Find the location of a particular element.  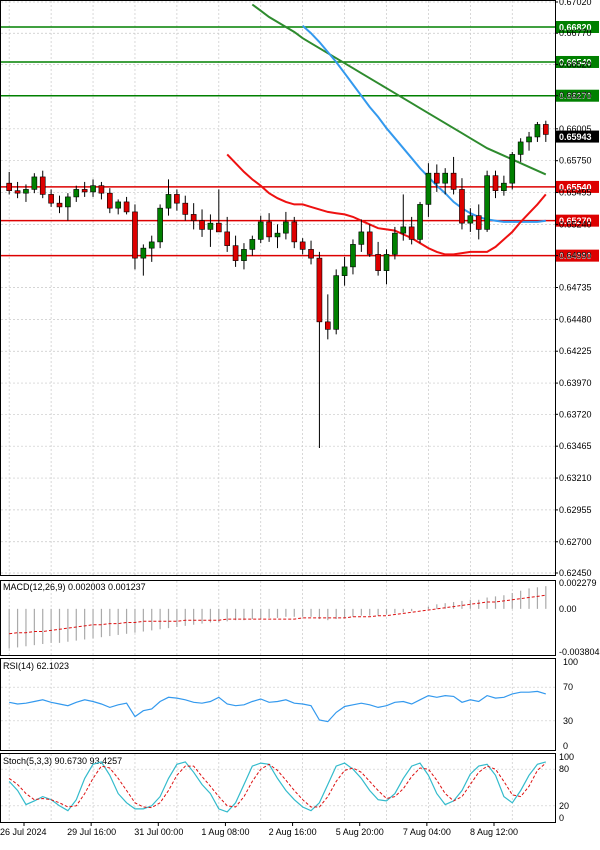

stoch-k-line is located at coordinates (277, 787).